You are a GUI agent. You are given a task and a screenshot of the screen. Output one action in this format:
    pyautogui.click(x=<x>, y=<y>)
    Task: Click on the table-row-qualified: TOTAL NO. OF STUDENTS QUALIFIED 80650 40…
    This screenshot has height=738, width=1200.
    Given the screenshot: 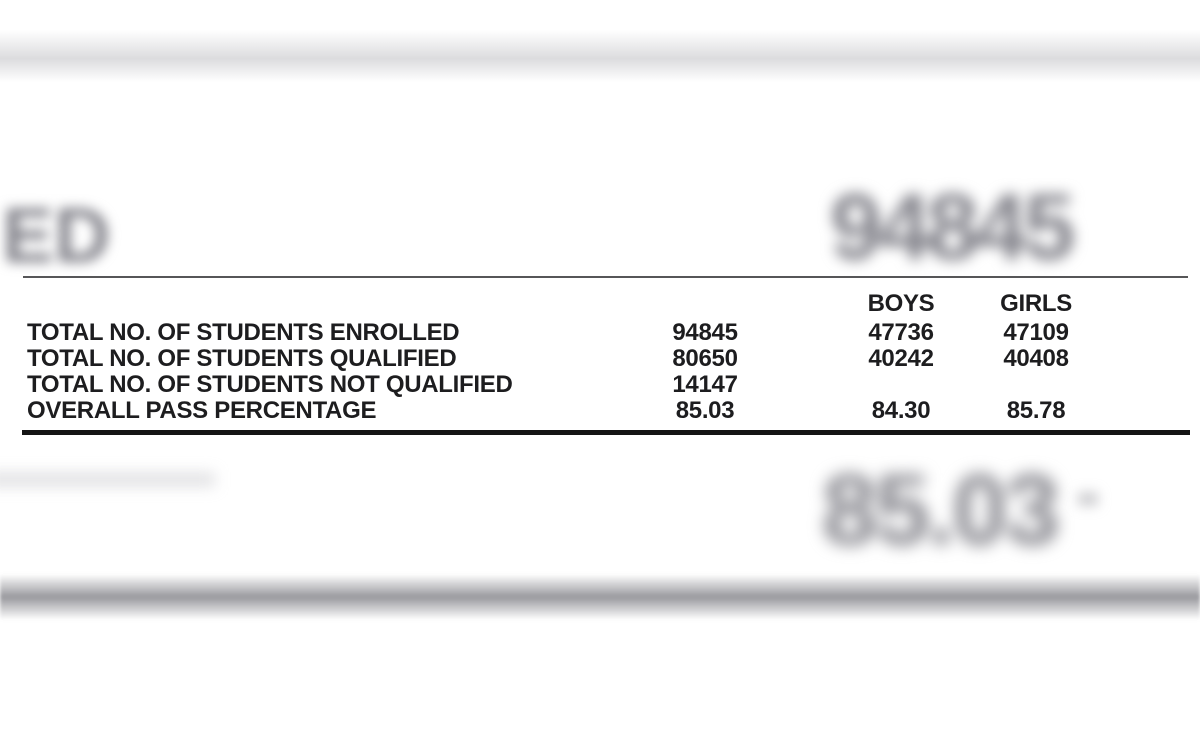 What is the action you would take?
    pyautogui.click(x=600, y=359)
    